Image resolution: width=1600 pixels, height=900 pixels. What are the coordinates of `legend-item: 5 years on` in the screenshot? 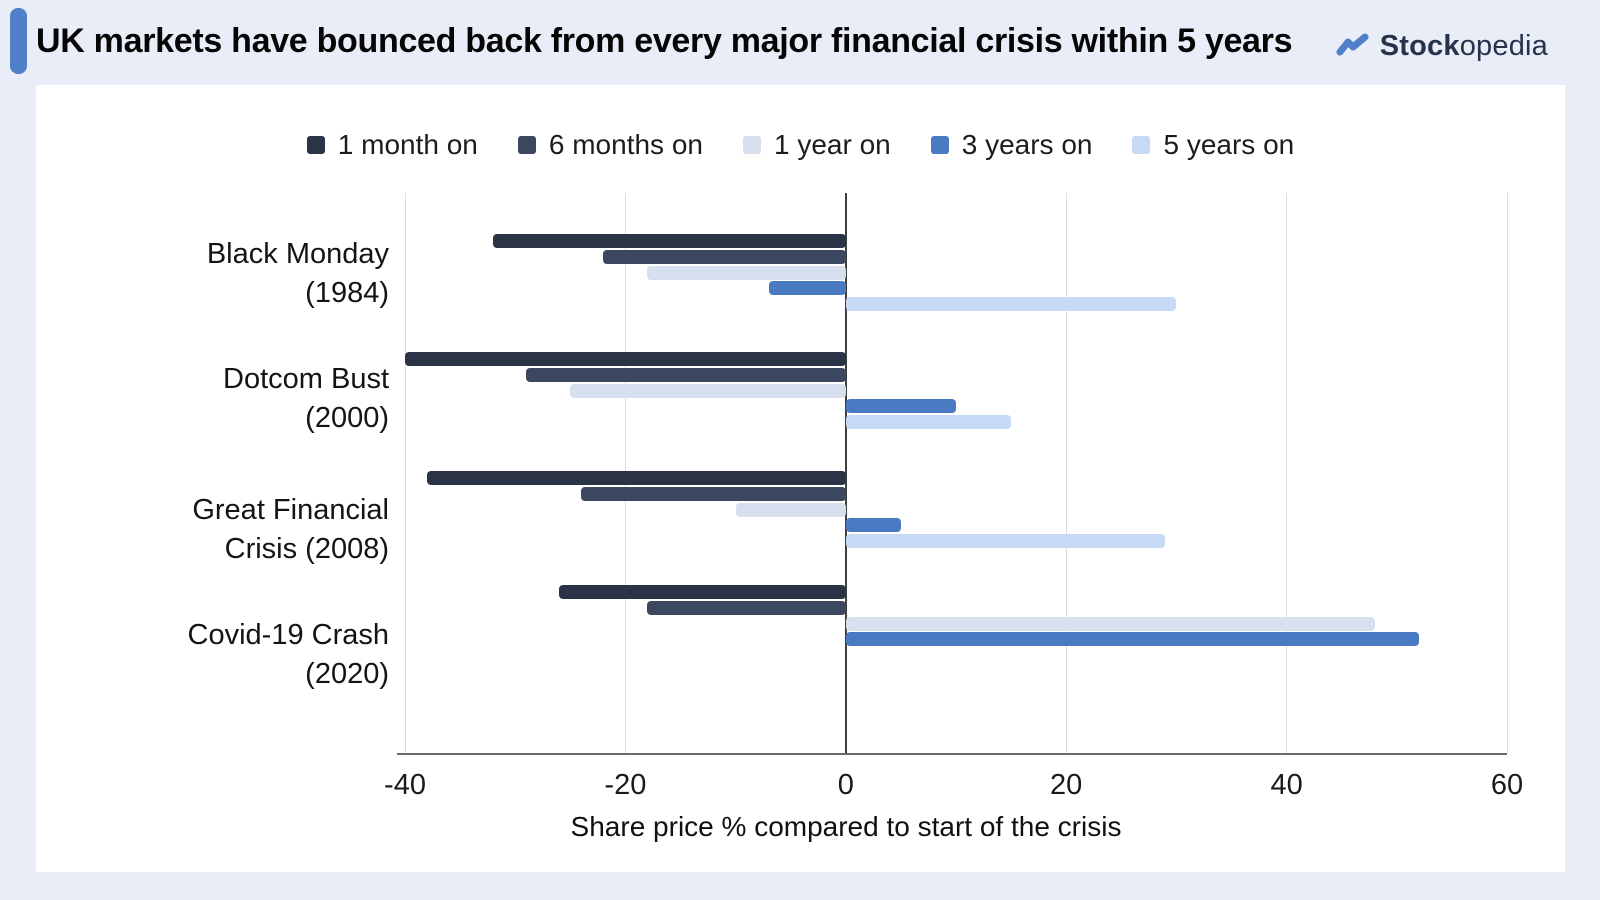 It's located at (1213, 145).